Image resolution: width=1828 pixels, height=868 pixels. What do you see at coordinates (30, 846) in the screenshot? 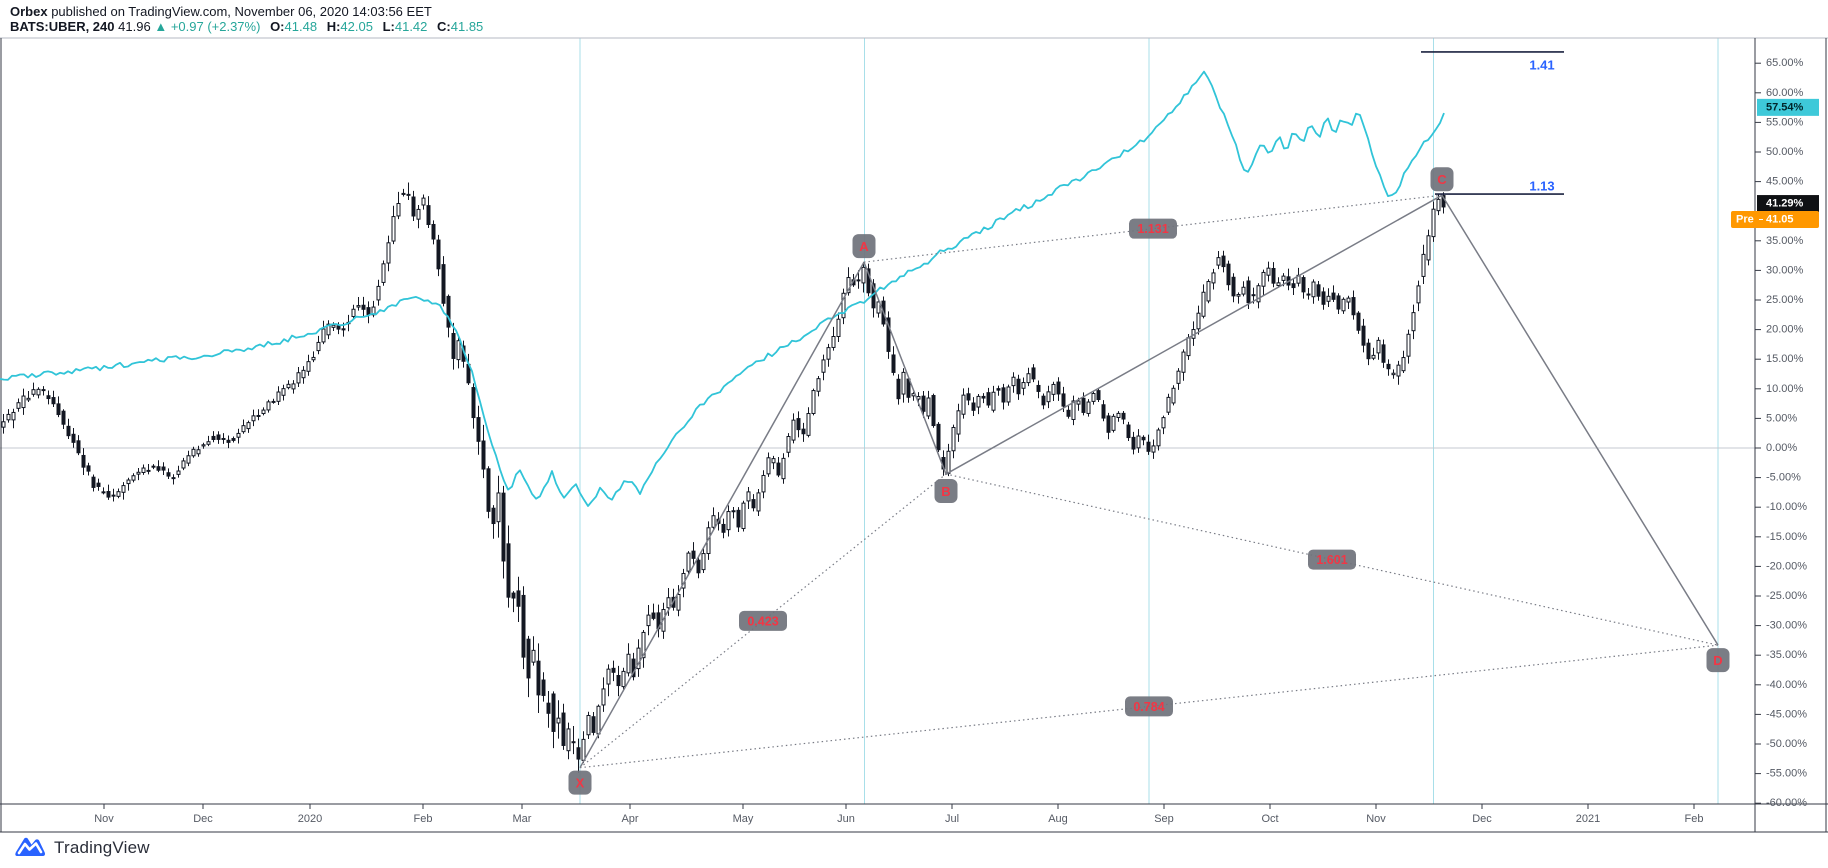
I see `tradingview-logo-icon` at bounding box center [30, 846].